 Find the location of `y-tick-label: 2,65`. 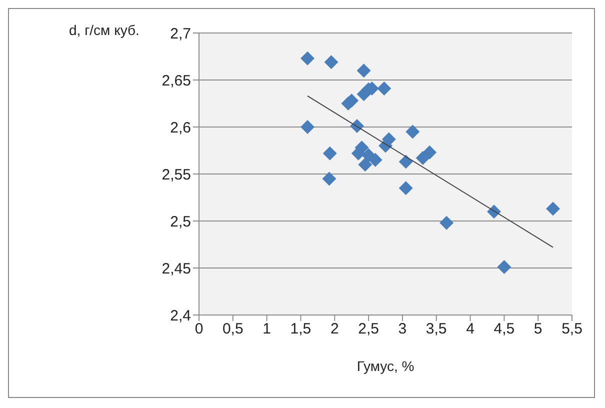

y-tick-label: 2,65 is located at coordinates (176, 81).